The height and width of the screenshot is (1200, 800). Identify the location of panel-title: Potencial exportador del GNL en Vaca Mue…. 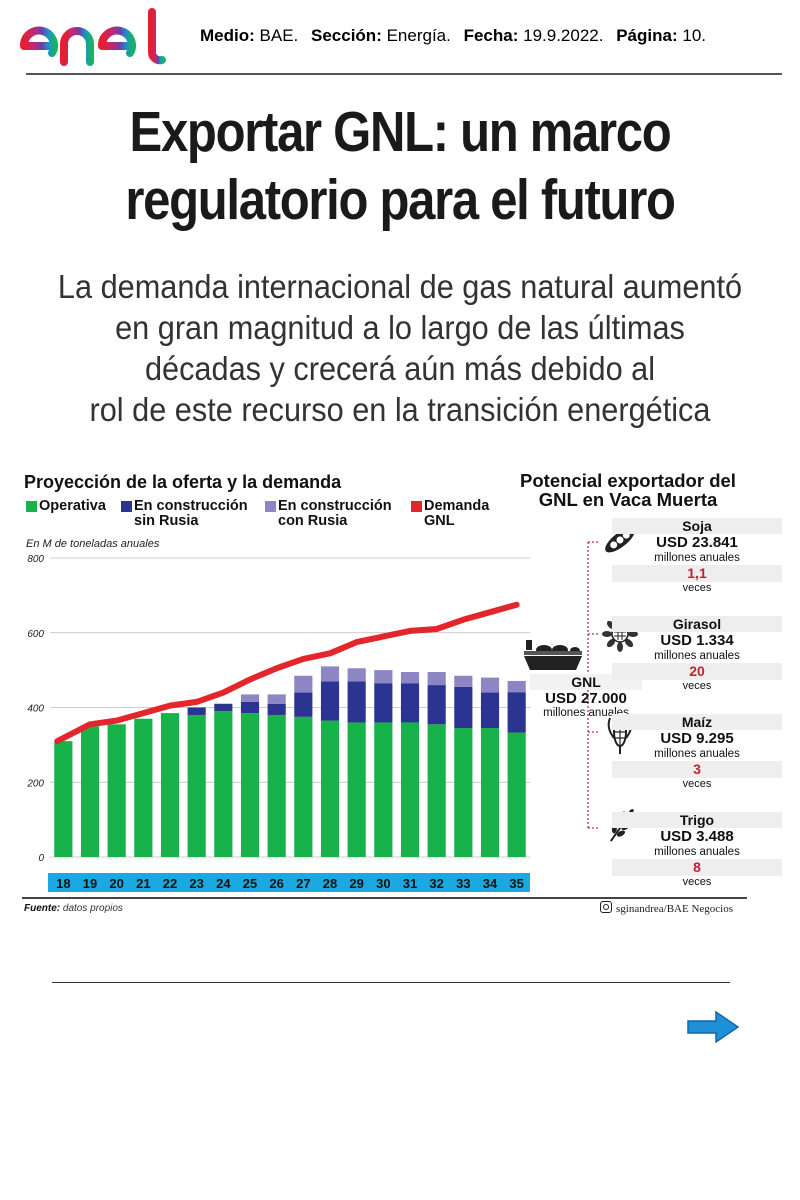
(628, 490).